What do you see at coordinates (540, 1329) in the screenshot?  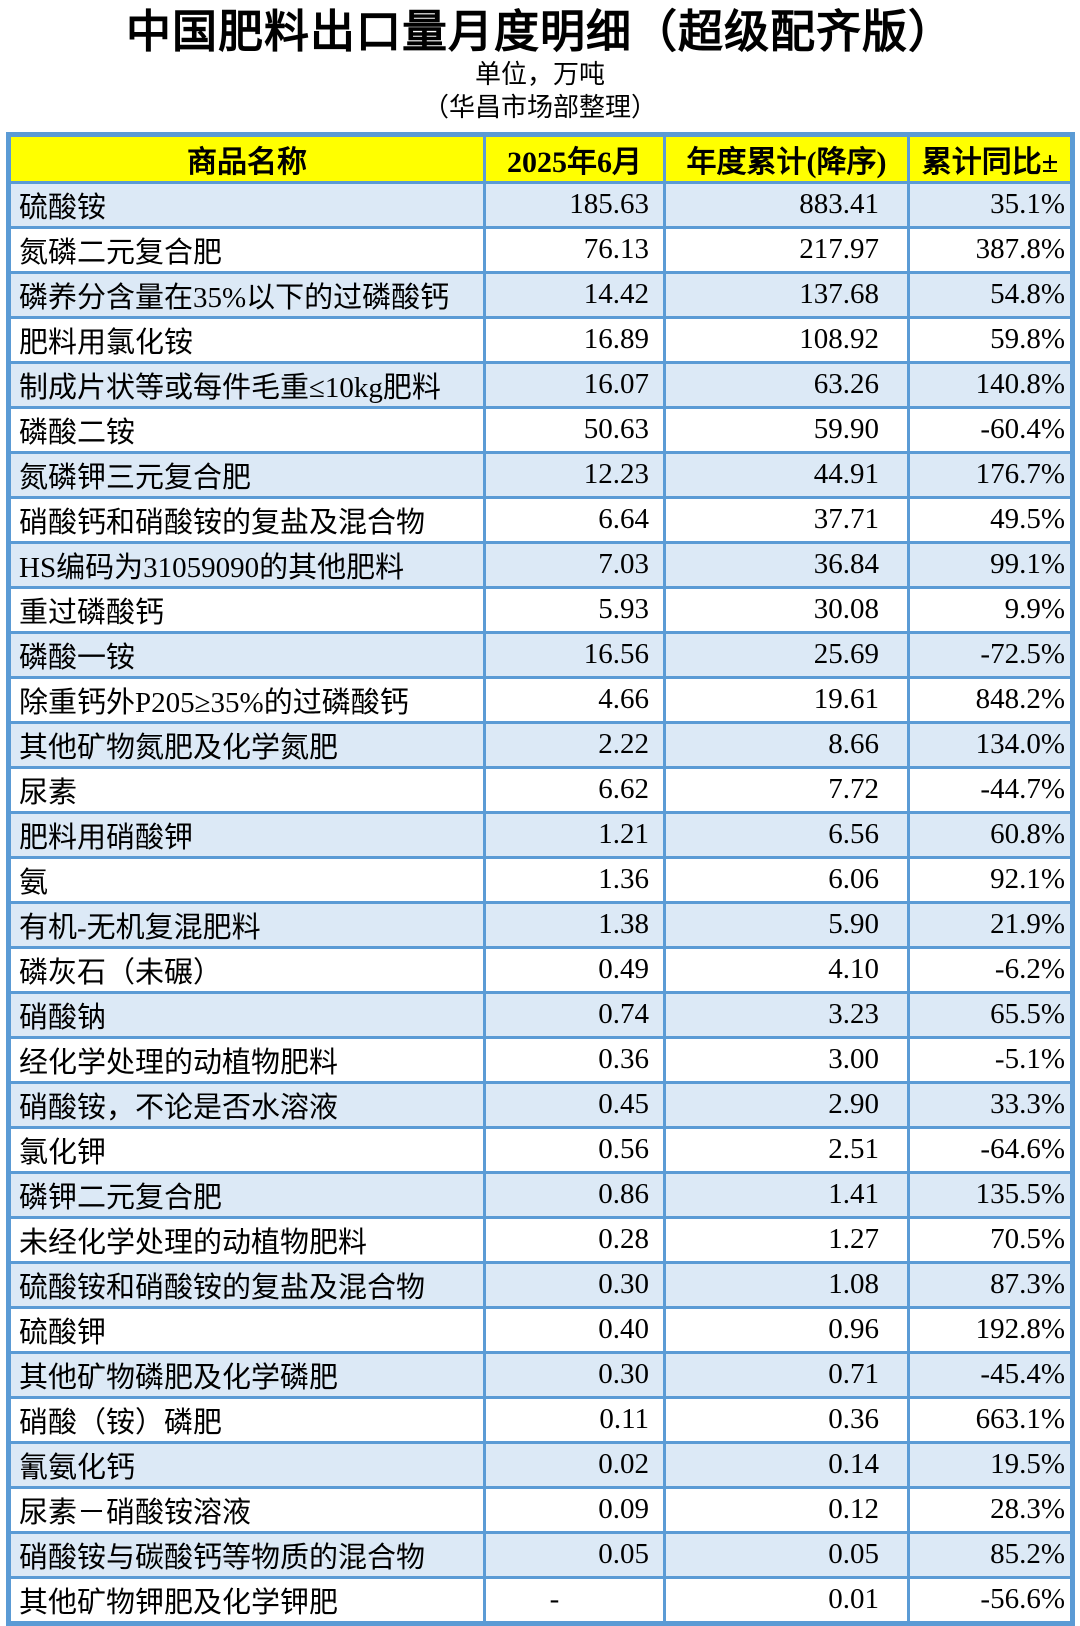 I see `table-row: 硫酸钾 0.40 0.96 192.8%` at bounding box center [540, 1329].